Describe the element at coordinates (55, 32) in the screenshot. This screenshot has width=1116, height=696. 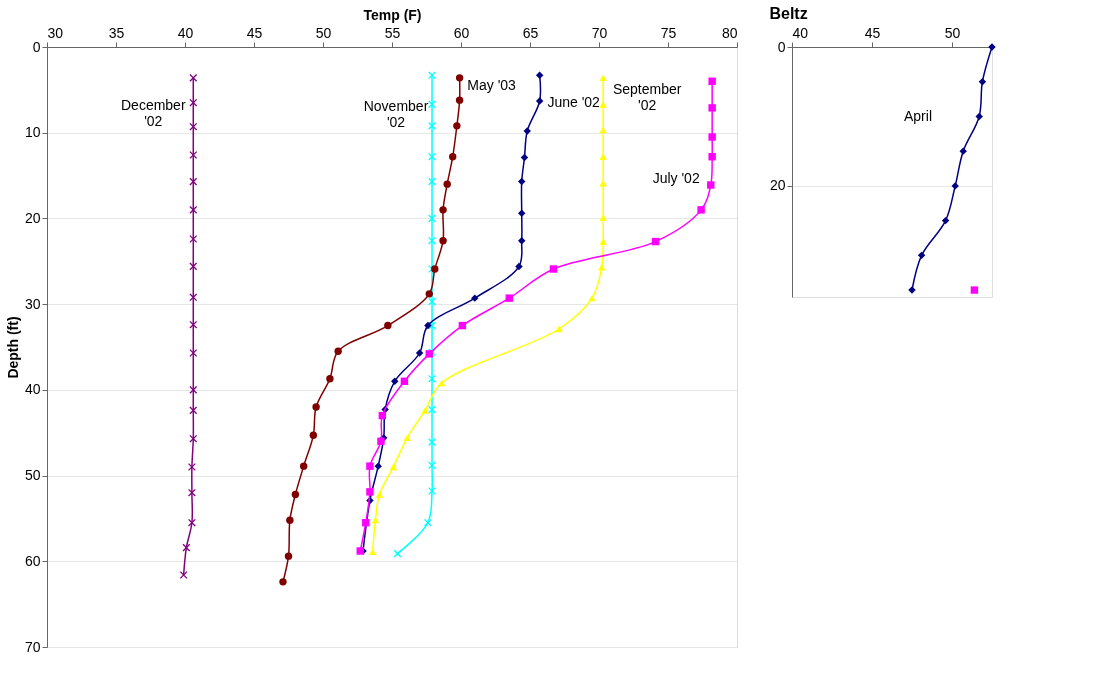
I see `x-tick-label: 30` at that location.